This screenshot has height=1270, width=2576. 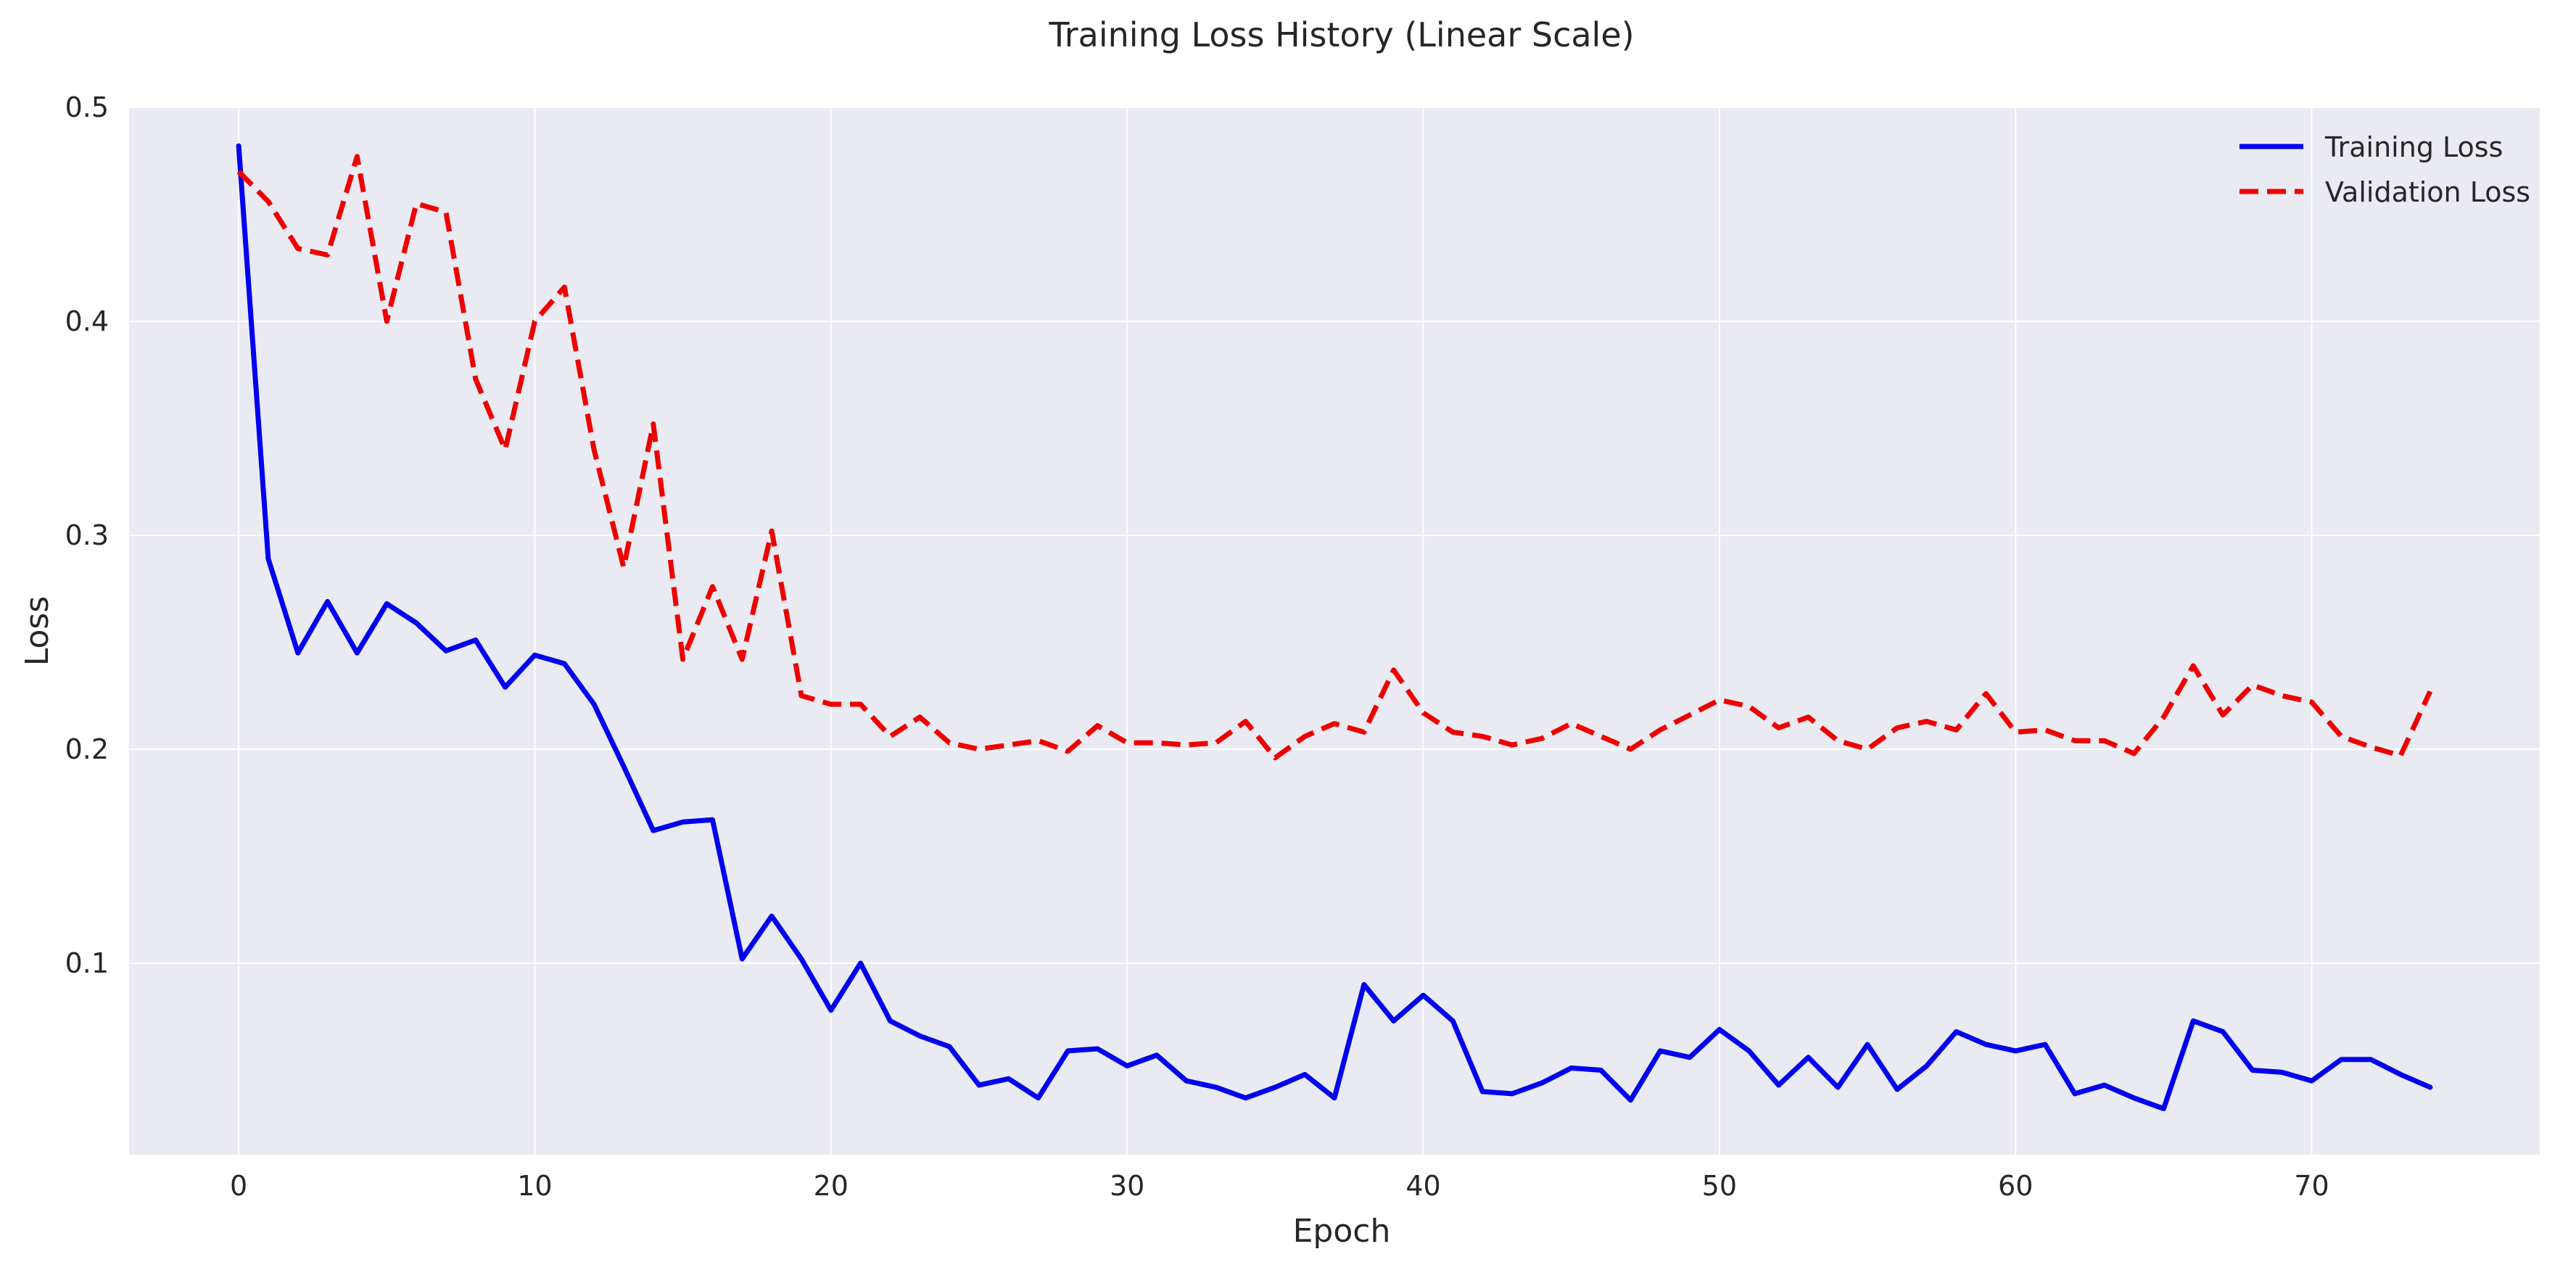 I want to click on y-tick-label: 0.4, so click(x=87, y=321).